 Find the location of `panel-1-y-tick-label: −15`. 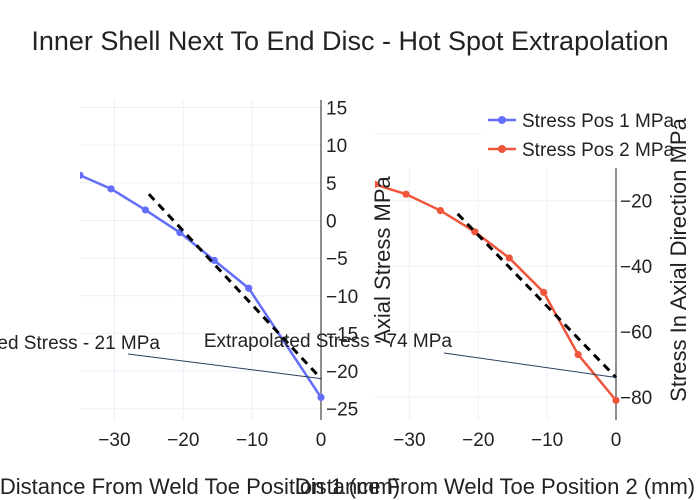

panel-1-y-tick-label: −15 is located at coordinates (342, 334).